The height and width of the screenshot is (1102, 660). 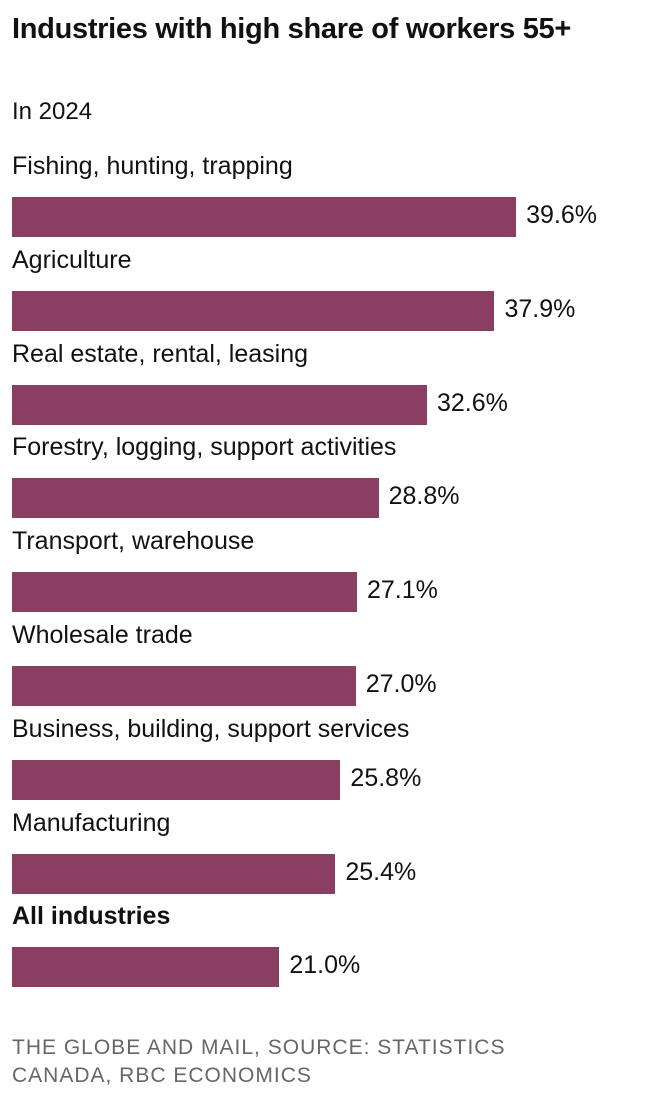 I want to click on bar-row: Agriculture 37.9%, so click(x=330, y=293).